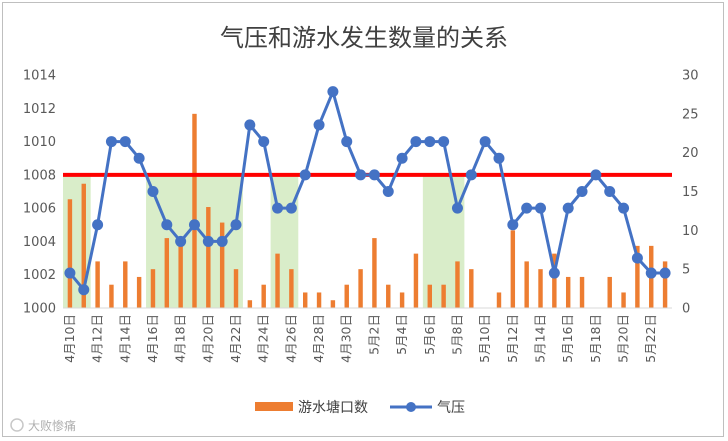 The image size is (728, 441). What do you see at coordinates (124, 338) in the screenshot?
I see `x-tick-4月14日: 4月14日` at bounding box center [124, 338].